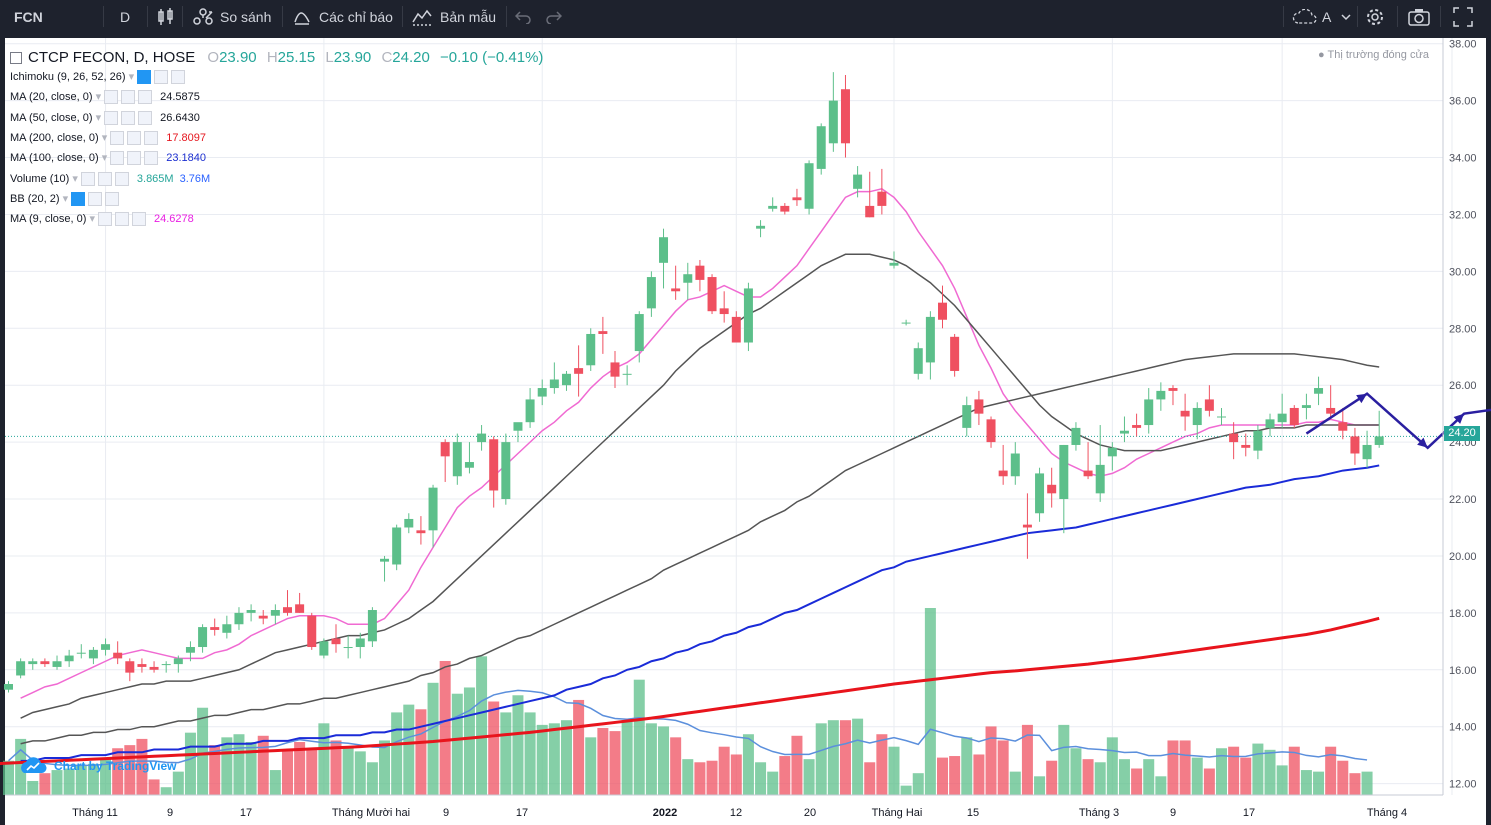  I want to click on indicator-row: Ichimoku (9, 26, 52, 26) ▾, so click(98, 77).